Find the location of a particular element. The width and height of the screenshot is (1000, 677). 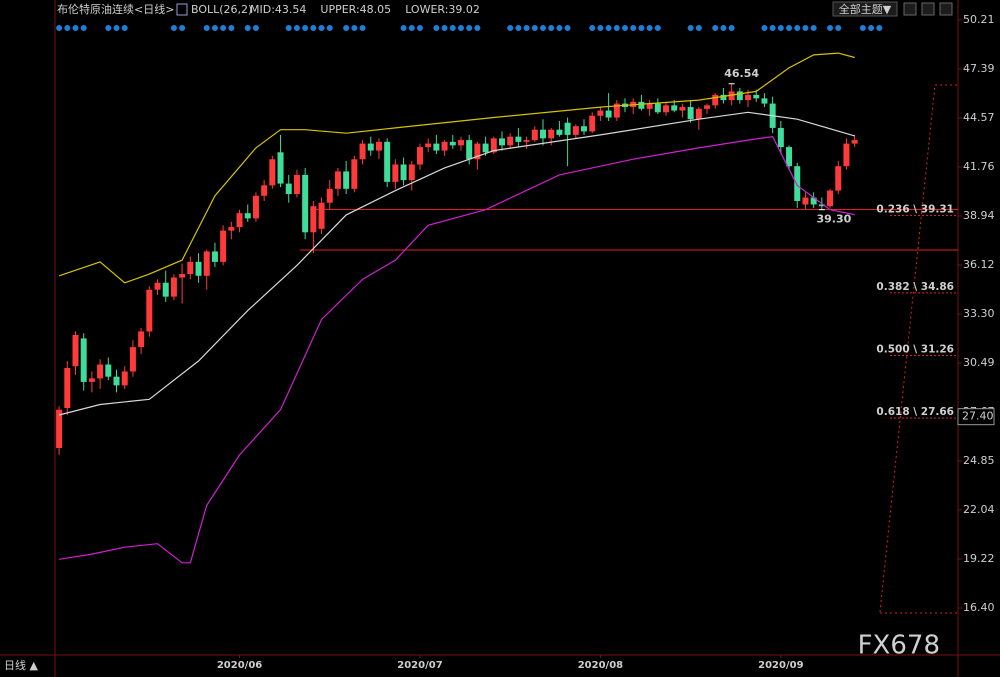

y-tick-label: 47.39 is located at coordinates (979, 68).